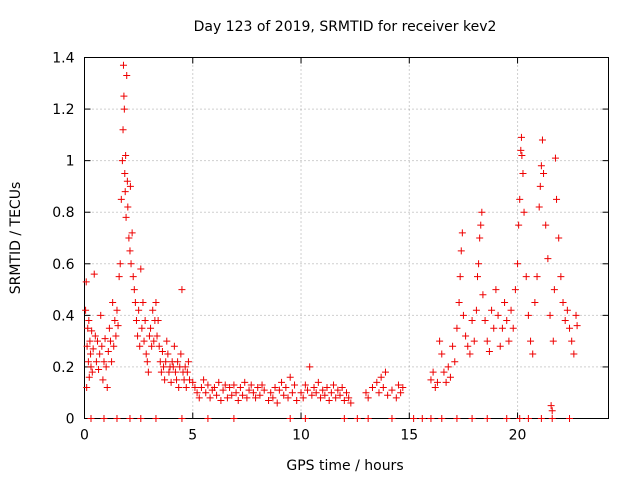 Image resolution: width=640 pixels, height=480 pixels. What do you see at coordinates (70, 420) in the screenshot?
I see `y-tick-label: 0` at bounding box center [70, 420].